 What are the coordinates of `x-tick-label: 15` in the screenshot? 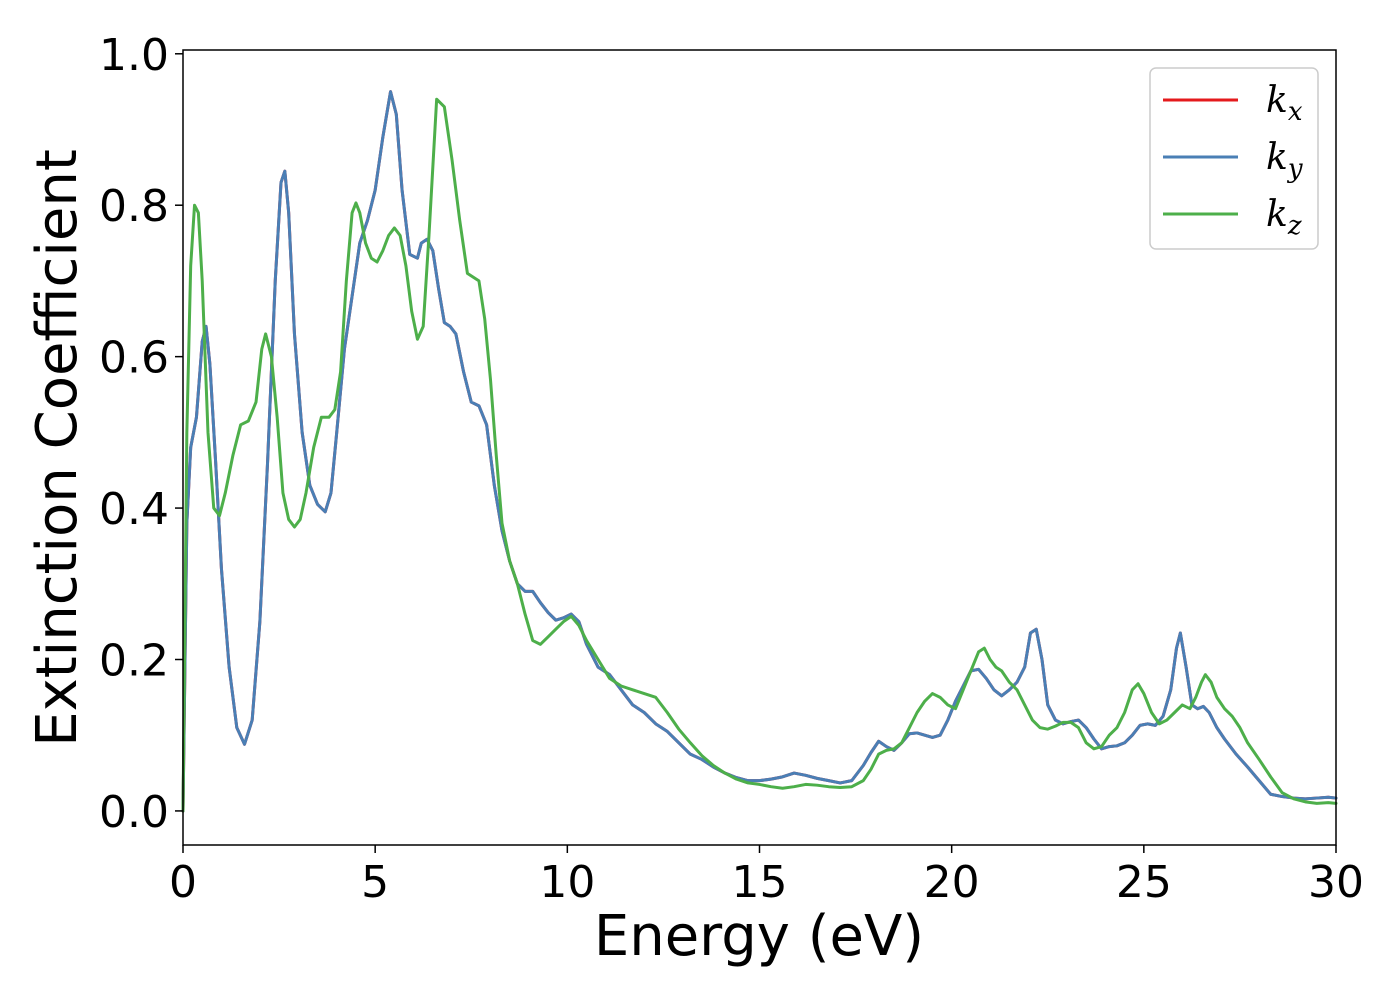 It's located at (760, 882).